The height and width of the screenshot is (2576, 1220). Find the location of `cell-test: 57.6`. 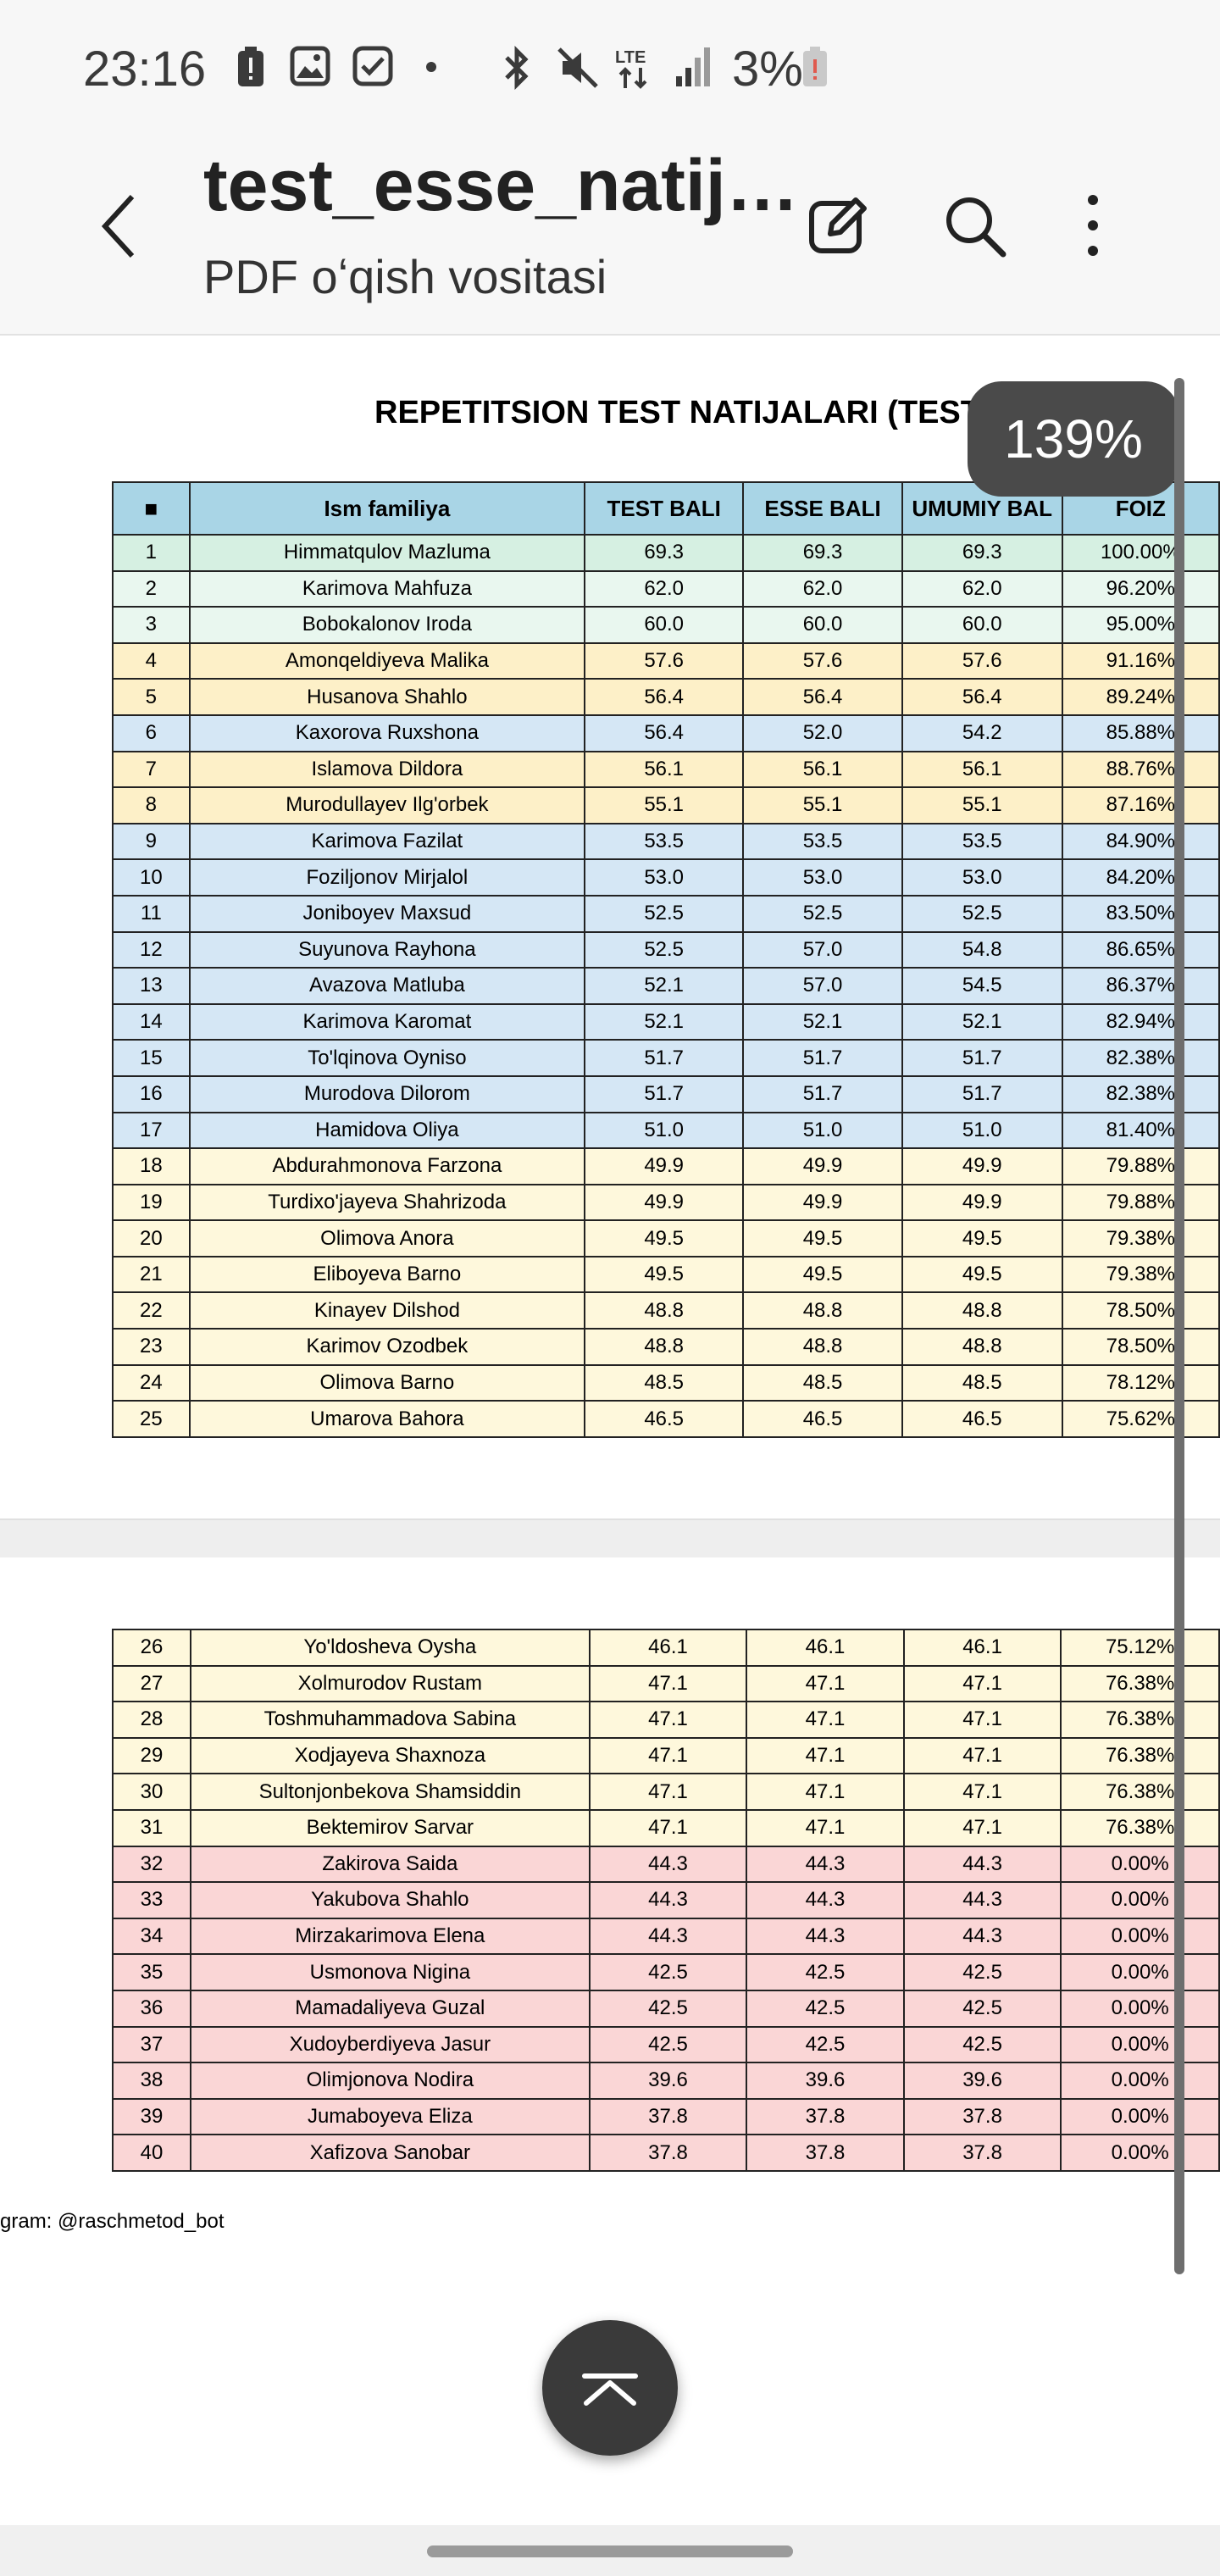

cell-test: 57.6 is located at coordinates (664, 660).